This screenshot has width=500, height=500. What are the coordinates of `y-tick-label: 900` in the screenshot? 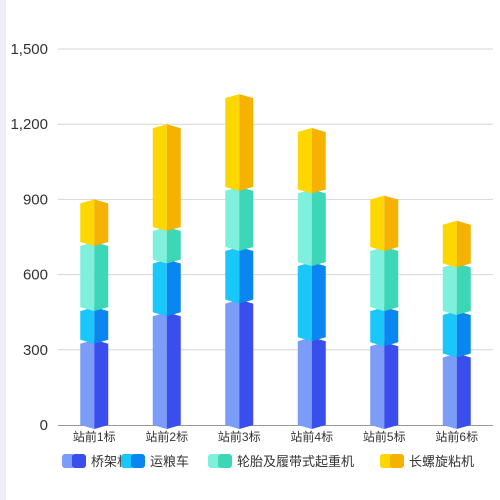 It's located at (35, 199).